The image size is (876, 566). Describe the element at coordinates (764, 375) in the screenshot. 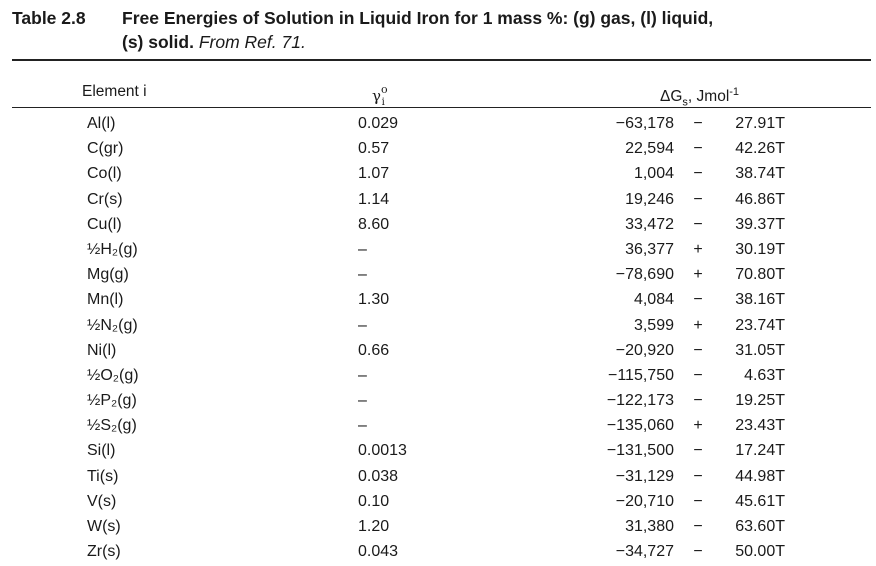

I see `dg-temperature-term-cell: 4.63T` at that location.